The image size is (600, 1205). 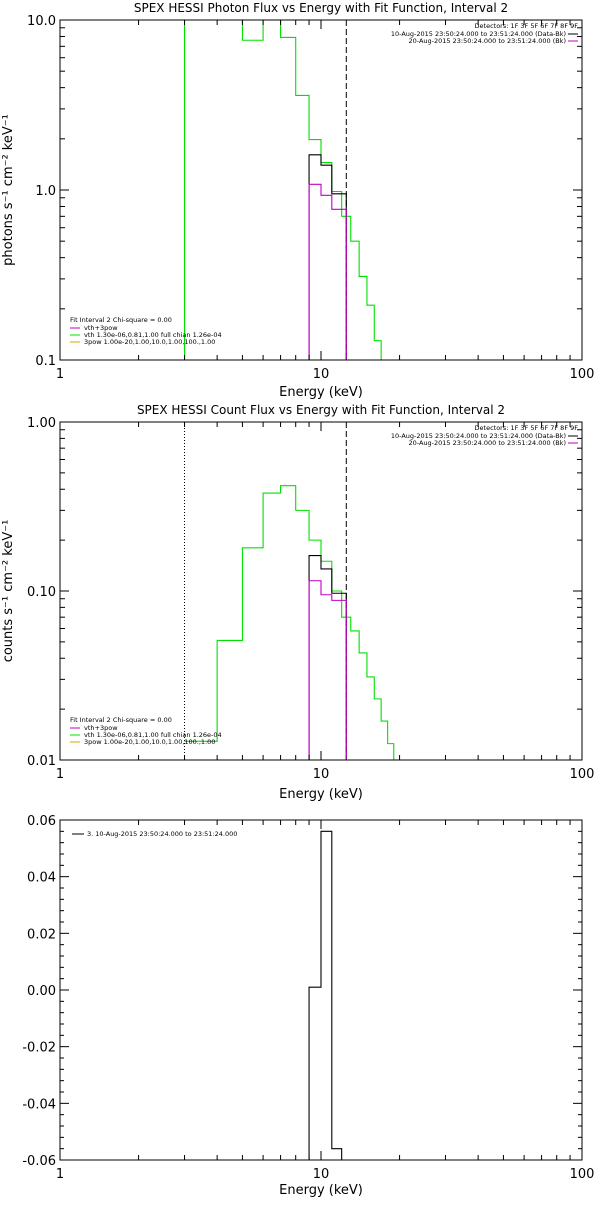 What do you see at coordinates (41, 21) in the screenshot?
I see `y-tick-label: 10.0` at bounding box center [41, 21].